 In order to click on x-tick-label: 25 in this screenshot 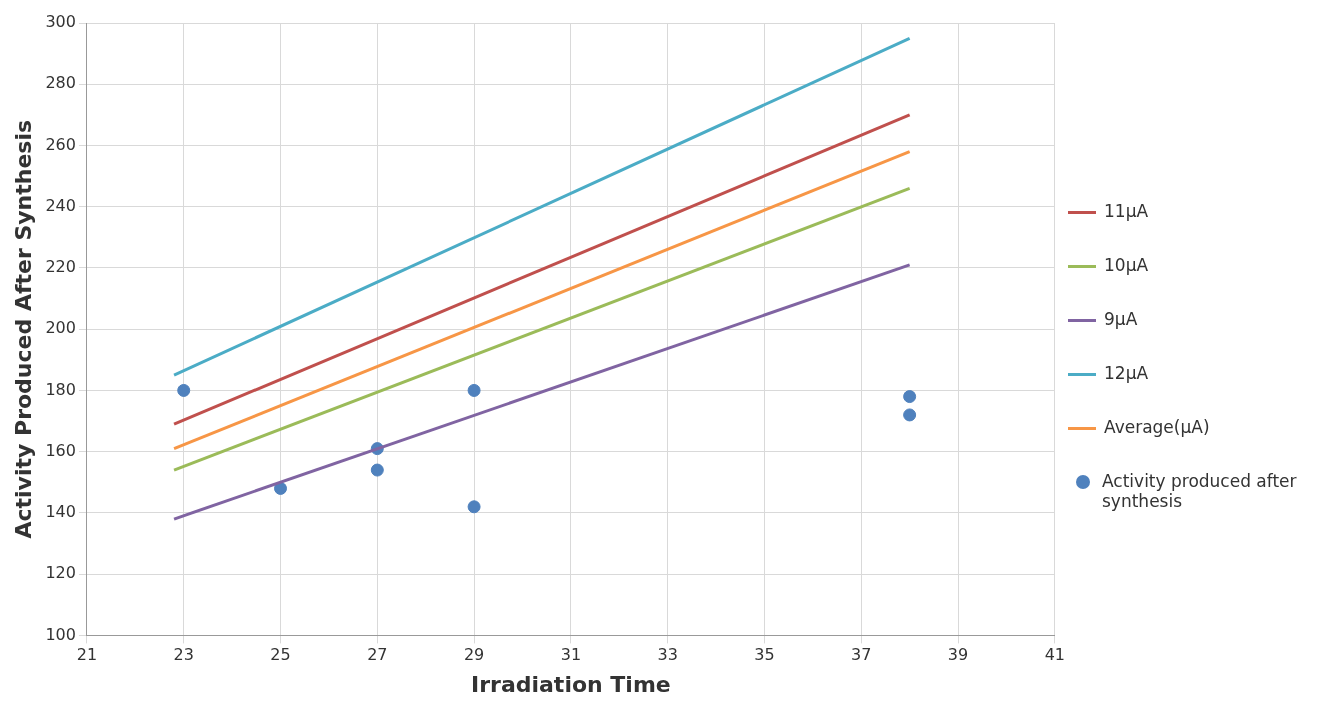, I will do `click(280, 655)`.